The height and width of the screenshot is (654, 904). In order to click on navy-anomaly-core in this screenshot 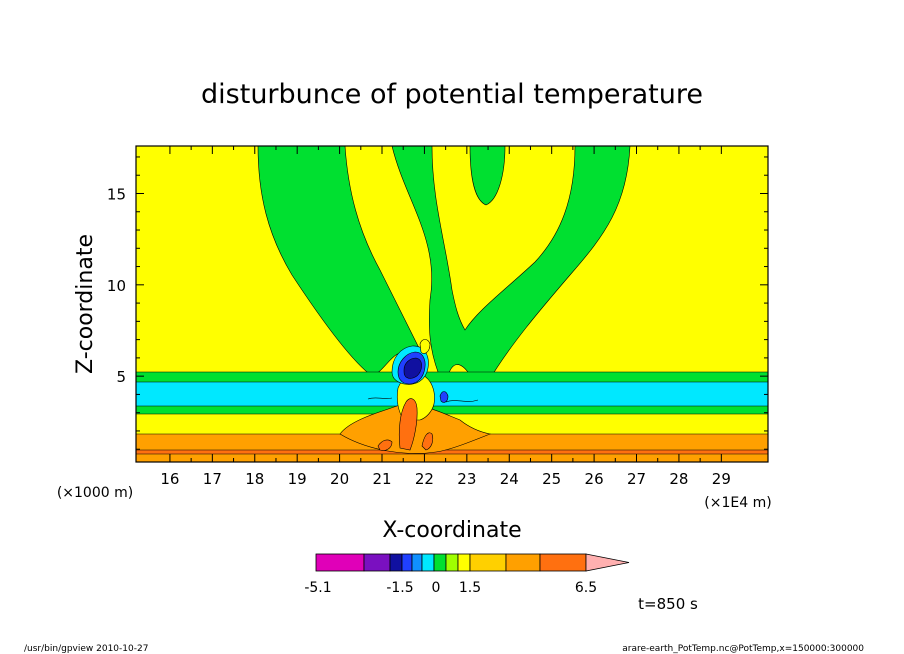, I will do `click(412, 368)`.